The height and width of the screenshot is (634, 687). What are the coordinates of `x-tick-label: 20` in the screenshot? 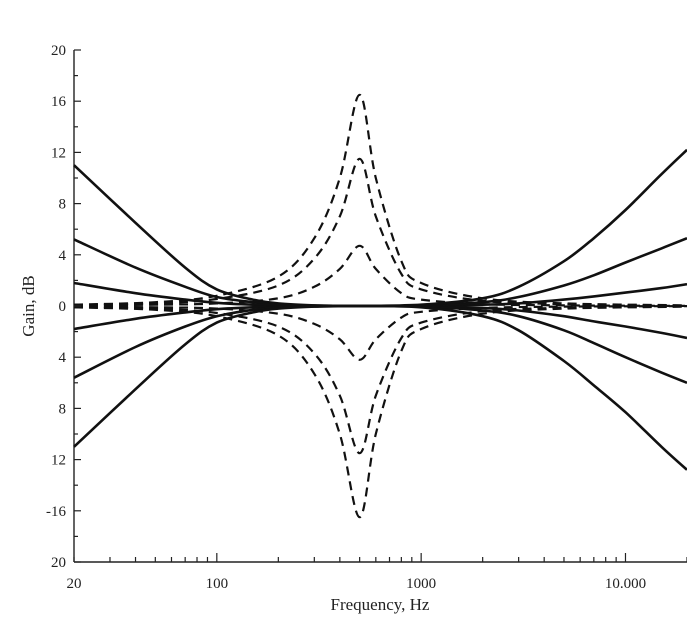 It's located at (74, 584).